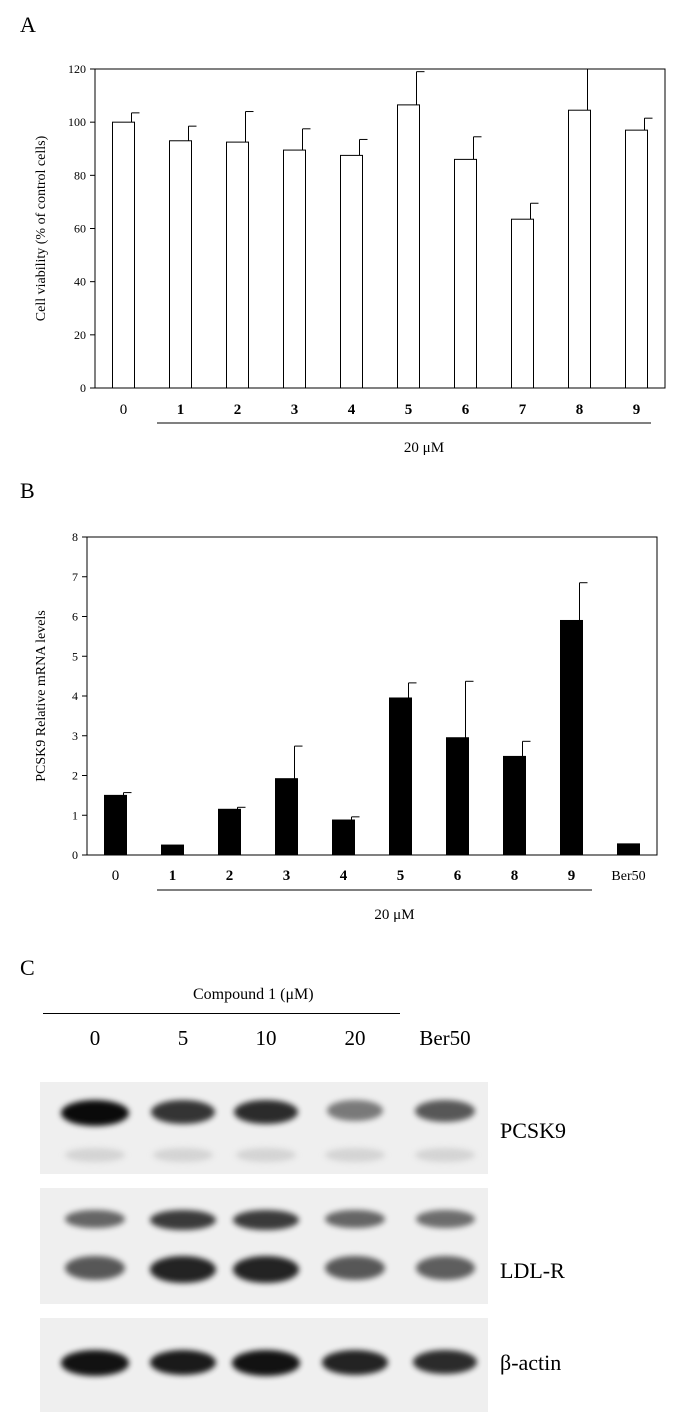 The height and width of the screenshot is (1418, 677). Describe the element at coordinates (75, 696) in the screenshot. I see `y-tick-label: 4` at that location.